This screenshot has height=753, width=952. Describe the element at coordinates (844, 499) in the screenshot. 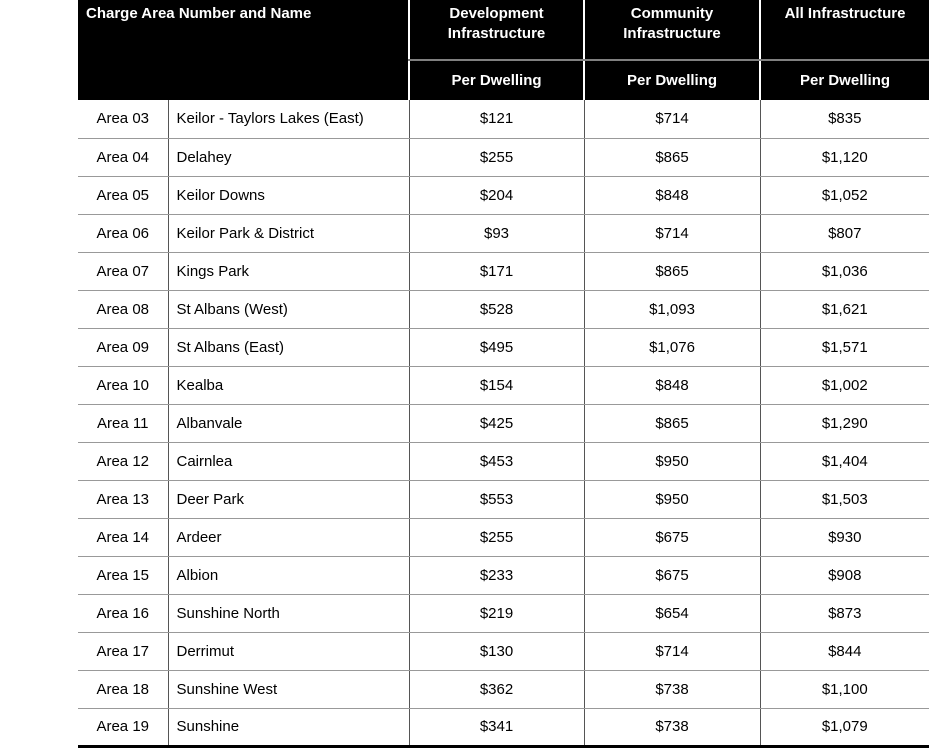

I see `cell-all-per-dwelling: $1,503` at that location.